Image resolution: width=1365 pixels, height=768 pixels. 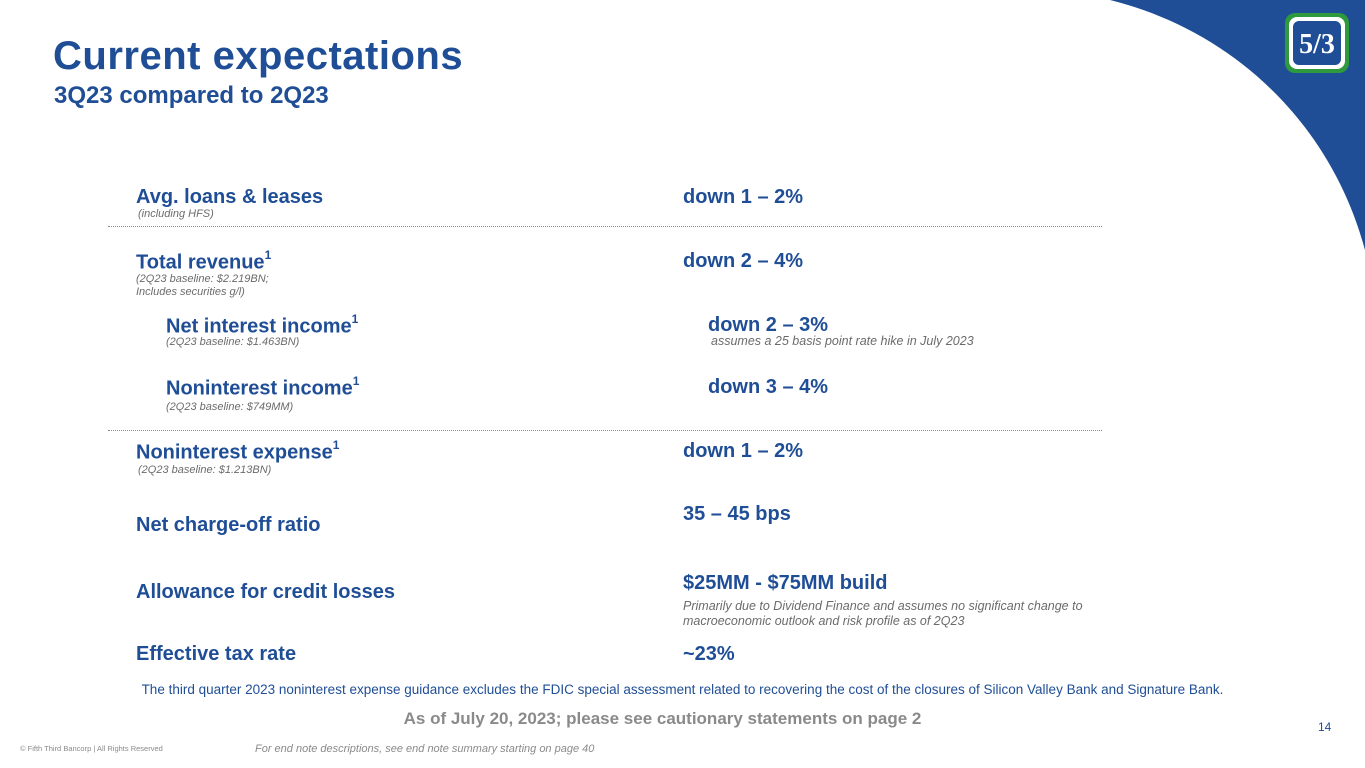 I want to click on nii-label: Net interest income1, so click(x=262, y=325).